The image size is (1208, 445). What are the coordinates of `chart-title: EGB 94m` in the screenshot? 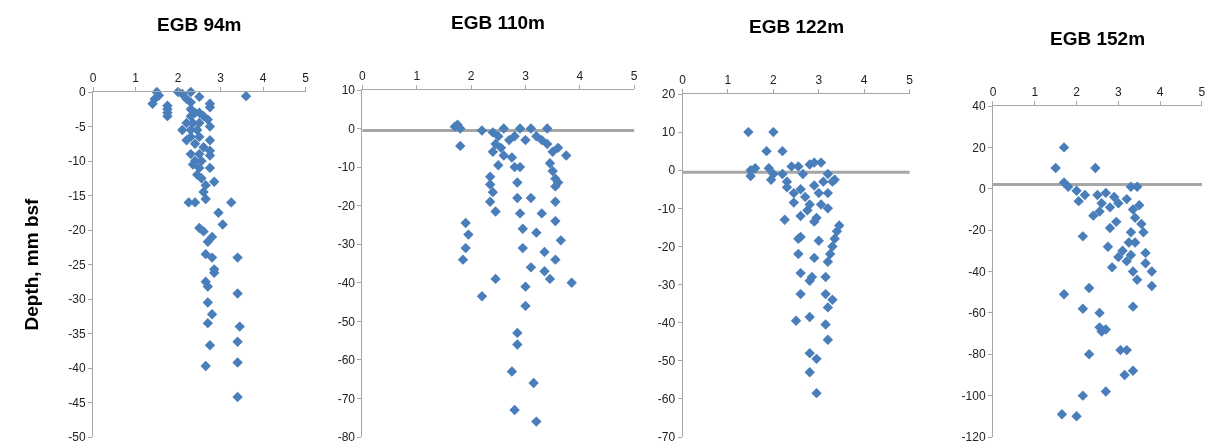 It's located at (199, 24).